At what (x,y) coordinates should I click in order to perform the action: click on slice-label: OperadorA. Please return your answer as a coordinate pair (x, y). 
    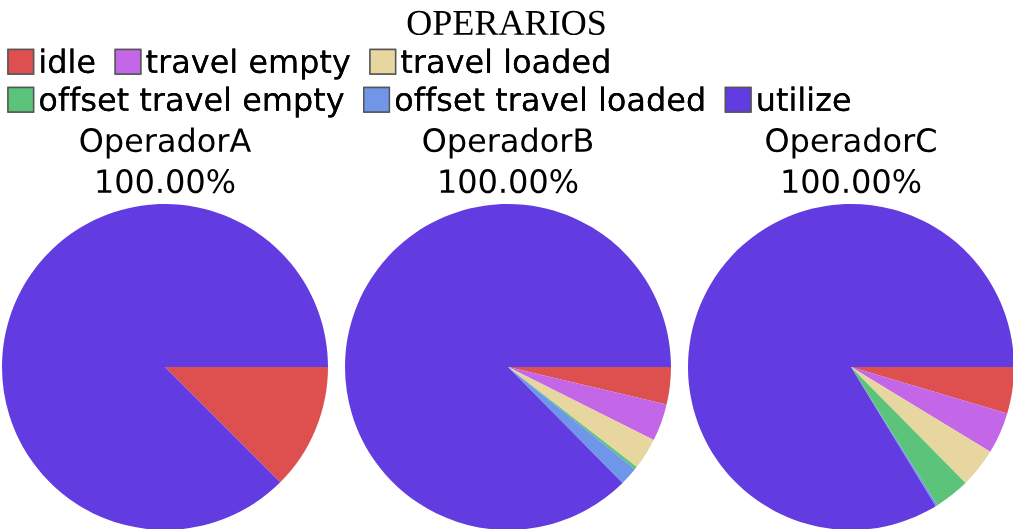
    Looking at the image, I should click on (166, 143).